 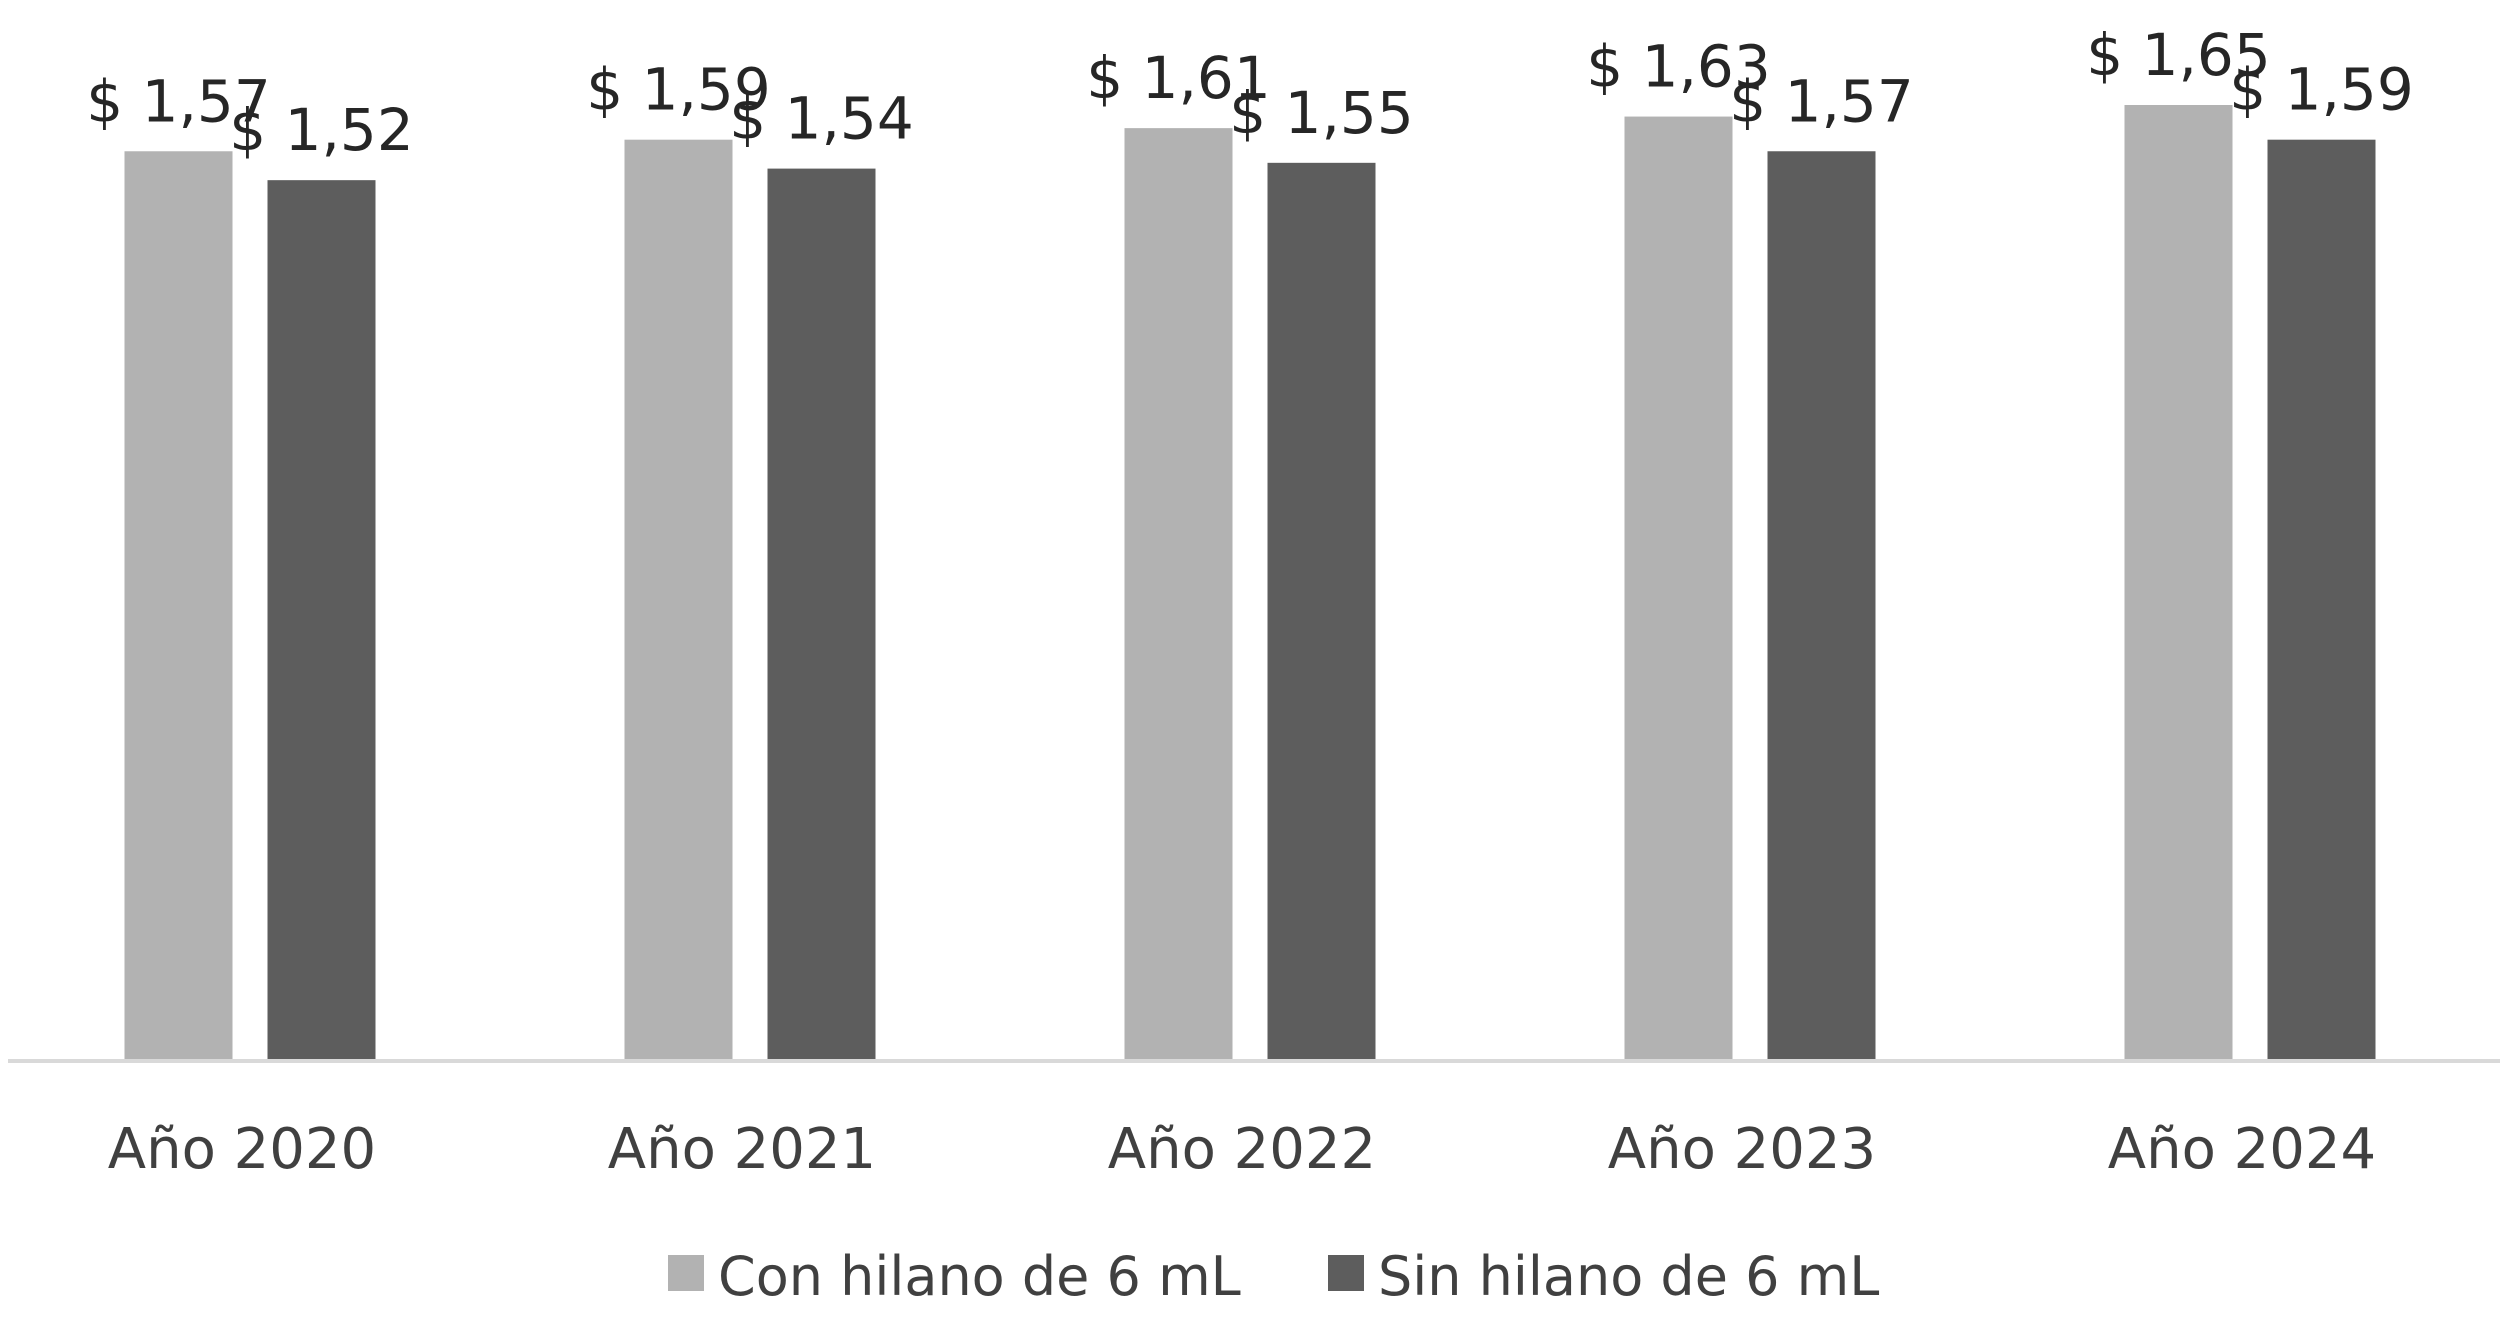 I want to click on x-tick-label: Año 2020, so click(x=242, y=1149).